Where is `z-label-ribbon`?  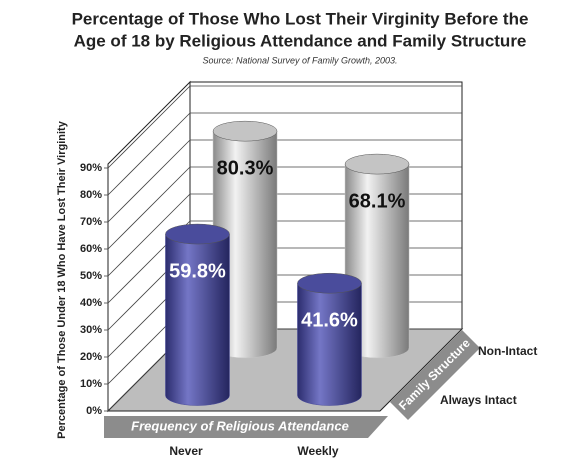
z-label-ribbon is located at coordinates (435, 375).